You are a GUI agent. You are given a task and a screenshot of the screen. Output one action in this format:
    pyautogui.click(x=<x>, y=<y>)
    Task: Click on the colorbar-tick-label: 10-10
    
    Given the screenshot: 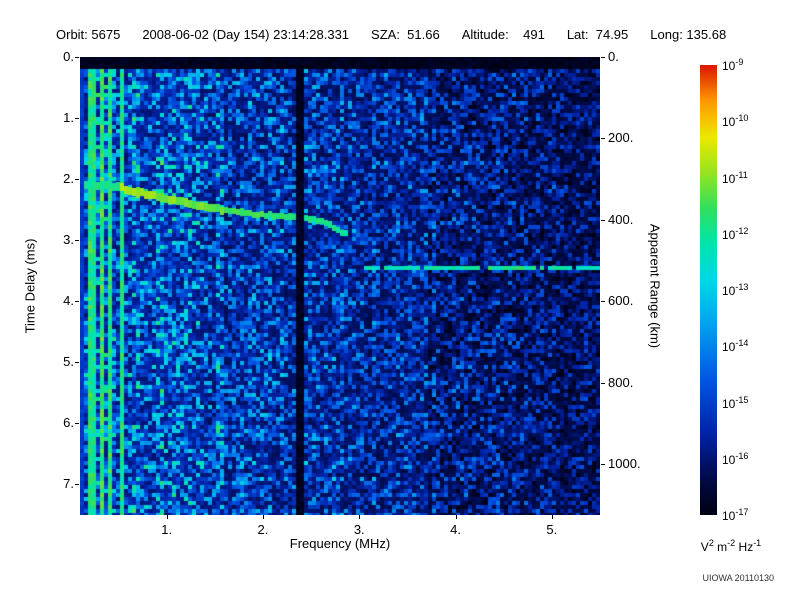 What is the action you would take?
    pyautogui.click(x=735, y=121)
    